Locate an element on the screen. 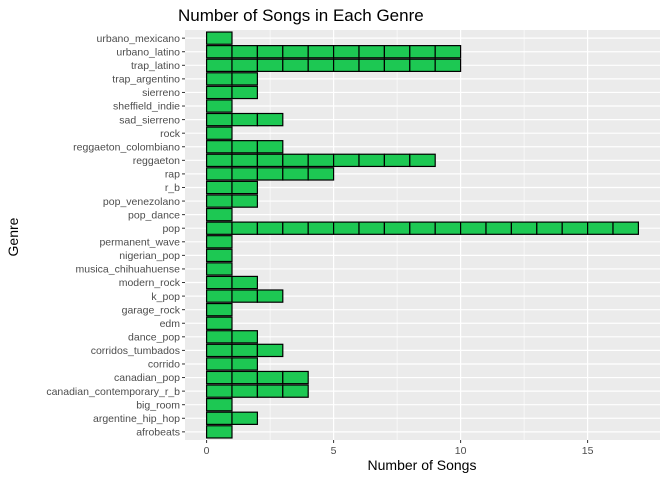 The height and width of the screenshot is (480, 672). bar-edm is located at coordinates (219, 323).